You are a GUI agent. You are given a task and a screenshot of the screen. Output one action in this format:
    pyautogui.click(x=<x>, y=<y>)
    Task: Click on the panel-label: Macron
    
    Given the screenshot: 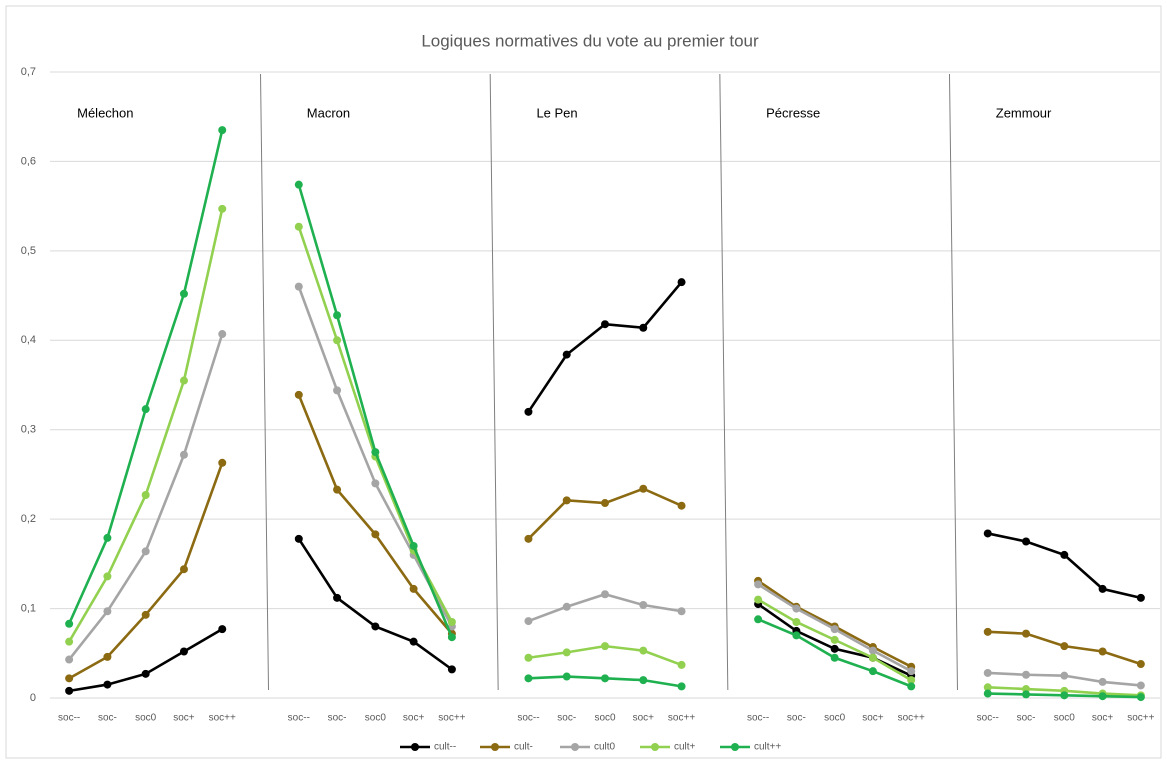 What is the action you would take?
    pyautogui.click(x=328, y=112)
    